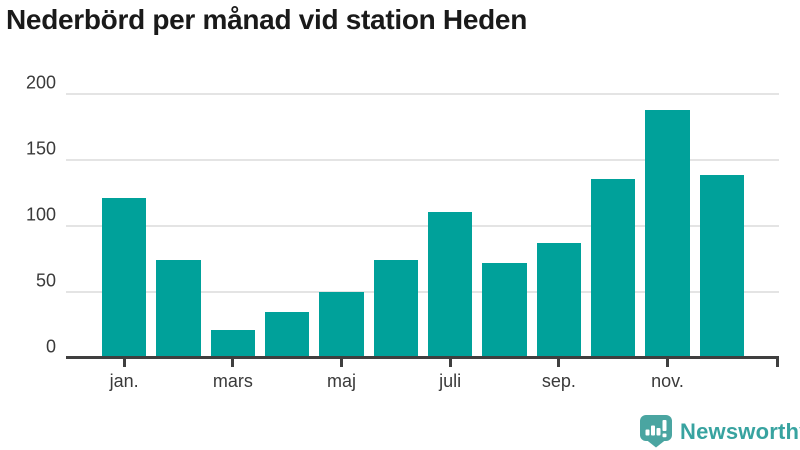  I want to click on bar-apr., so click(287, 334).